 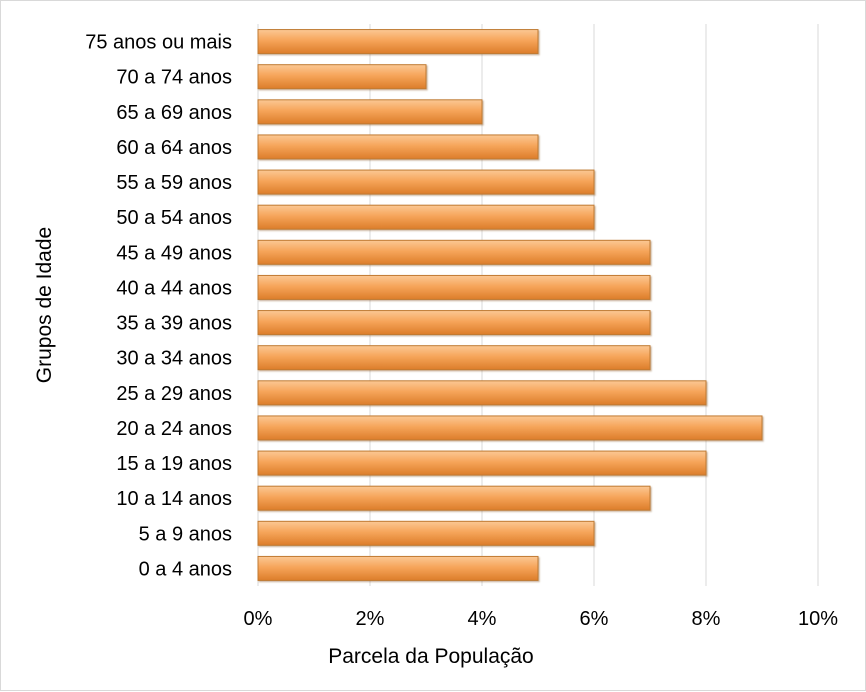 I want to click on category-label: 50 a 54 anos, so click(x=174, y=218).